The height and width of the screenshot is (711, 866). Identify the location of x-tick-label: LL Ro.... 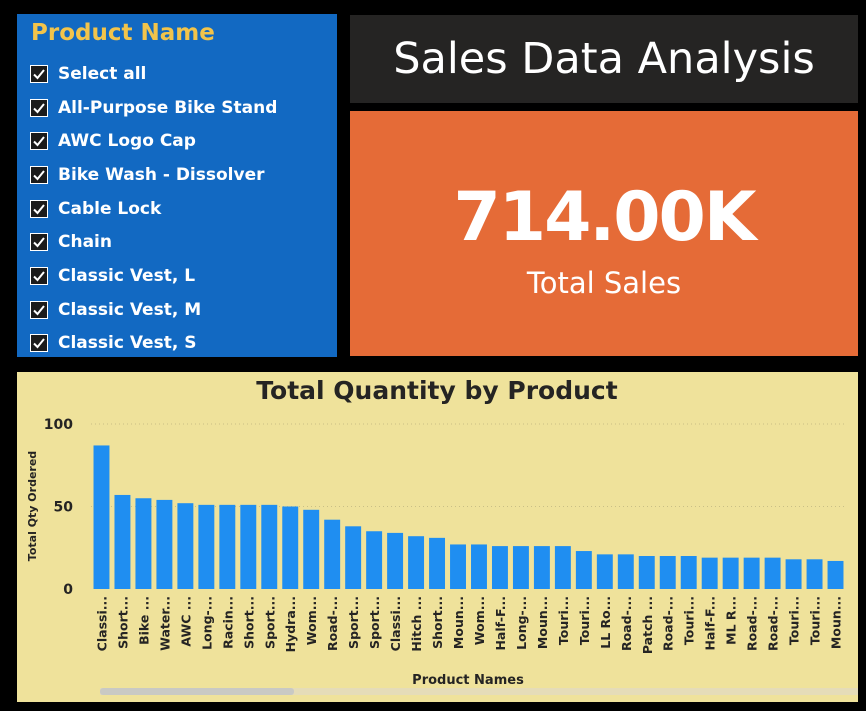
(605, 622).